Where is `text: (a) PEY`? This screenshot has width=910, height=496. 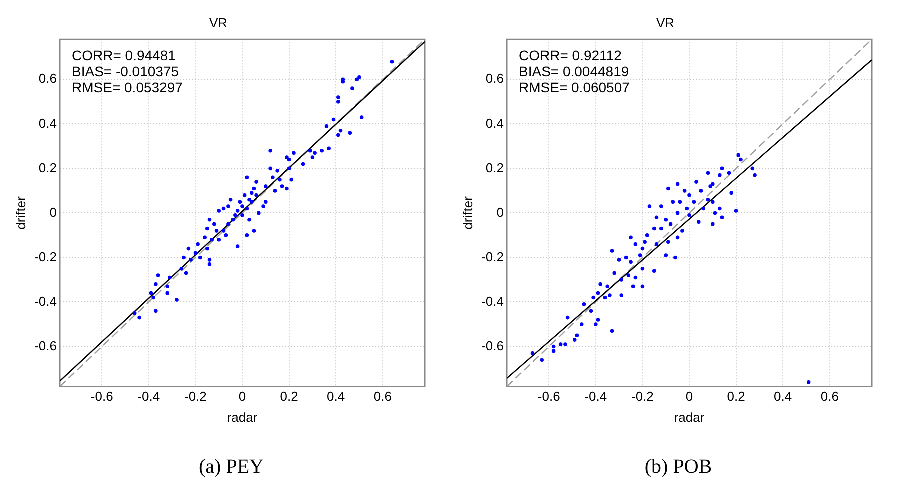 text: (a) PEY is located at coordinates (231, 467).